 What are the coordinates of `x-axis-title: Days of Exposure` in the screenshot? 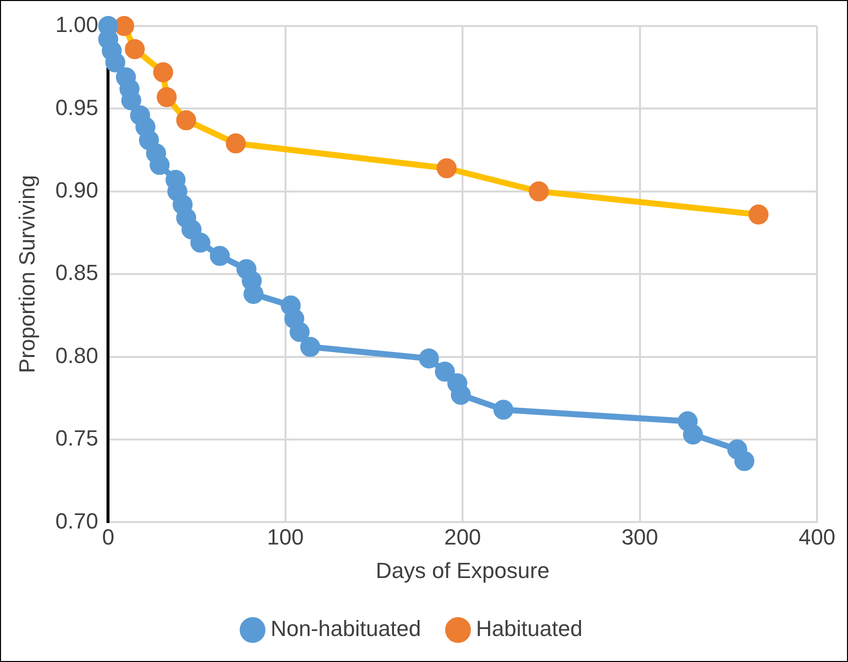 It's located at (463, 570).